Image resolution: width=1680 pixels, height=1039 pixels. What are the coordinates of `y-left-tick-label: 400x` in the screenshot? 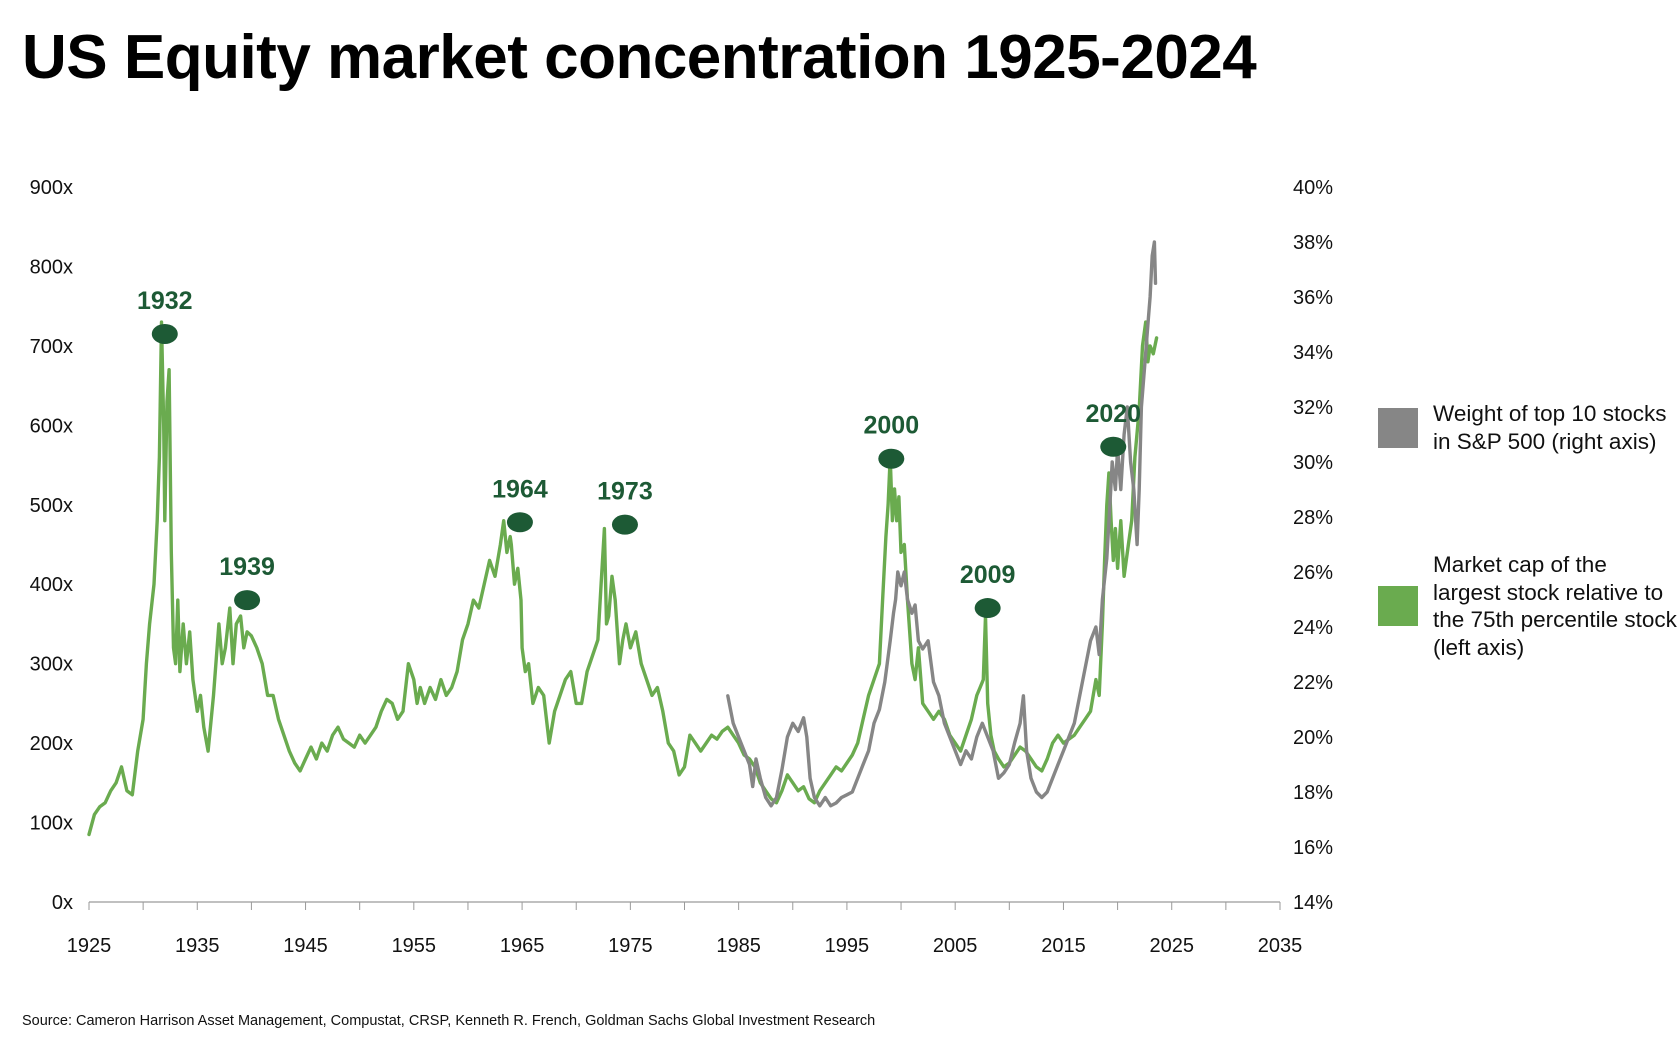 It's located at (51, 585).